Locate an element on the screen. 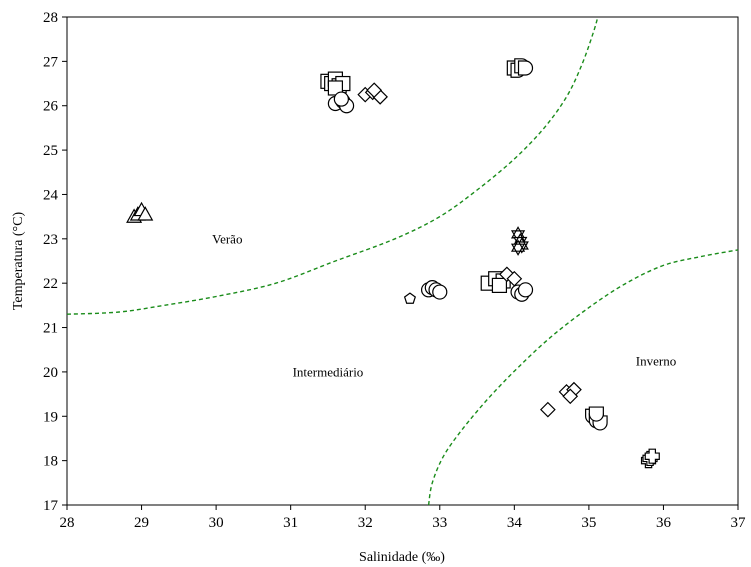 The height and width of the screenshot is (567, 751). y-tick-label: 28 is located at coordinates (50, 18).